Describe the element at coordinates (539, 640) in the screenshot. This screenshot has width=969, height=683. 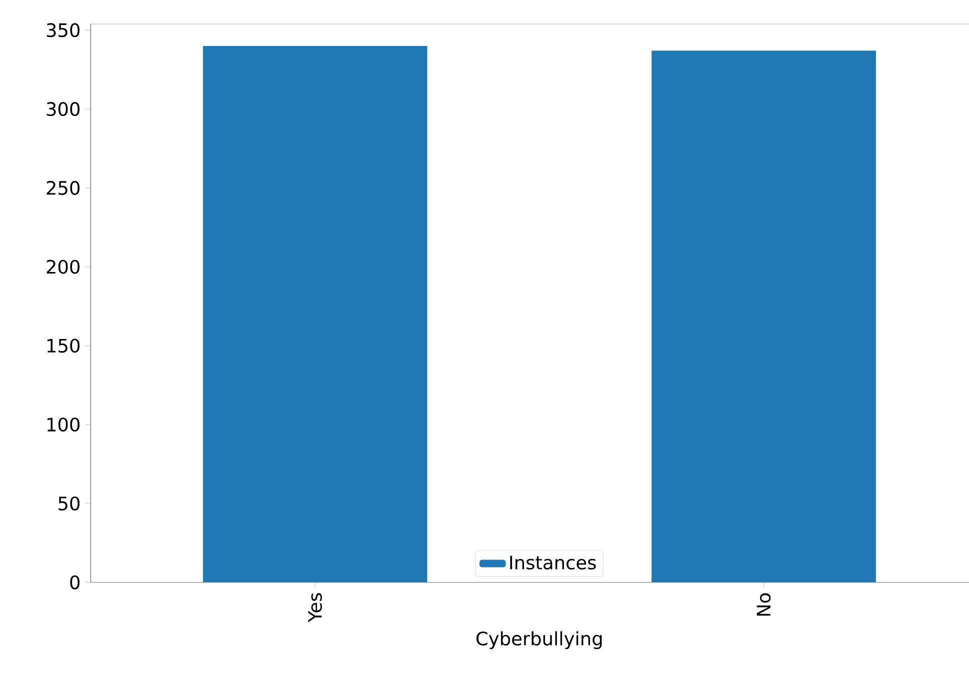
I see `x-axis-title: Cyberbullying` at that location.